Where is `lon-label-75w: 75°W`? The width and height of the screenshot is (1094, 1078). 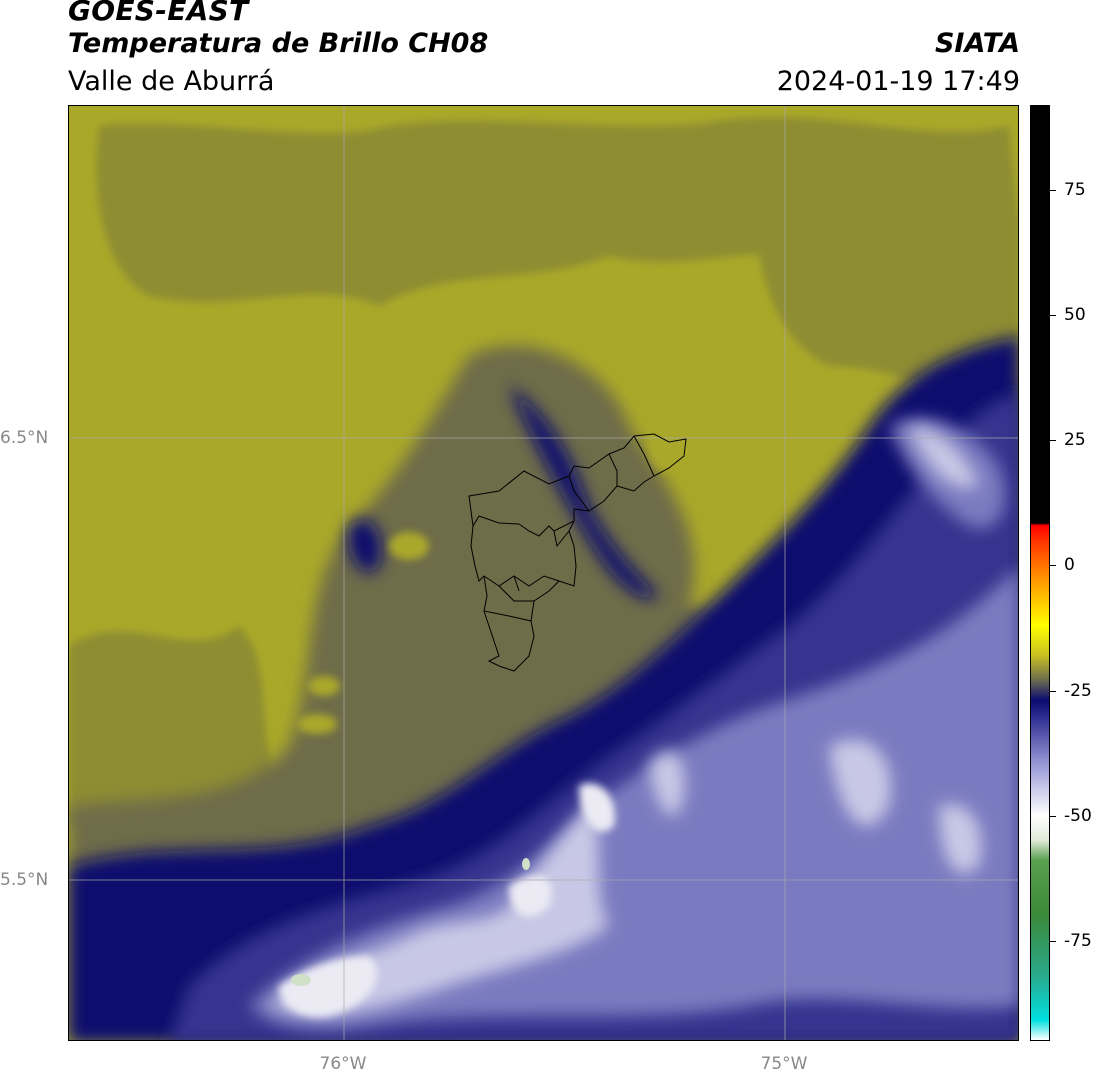
lon-label-75w: 75°W is located at coordinates (784, 1064).